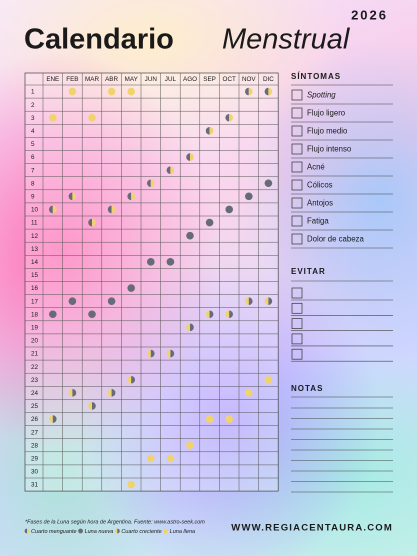 Image resolution: width=417 pixels, height=556 pixels. Describe the element at coordinates (286, 40) in the screenshot. I see `title-italic: Menstrual` at that location.